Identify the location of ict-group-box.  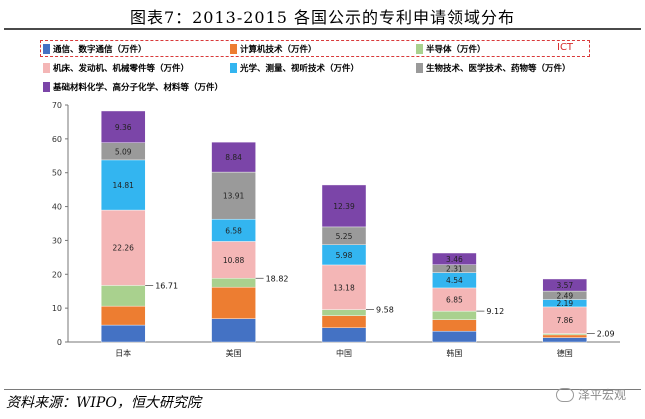
(315, 48).